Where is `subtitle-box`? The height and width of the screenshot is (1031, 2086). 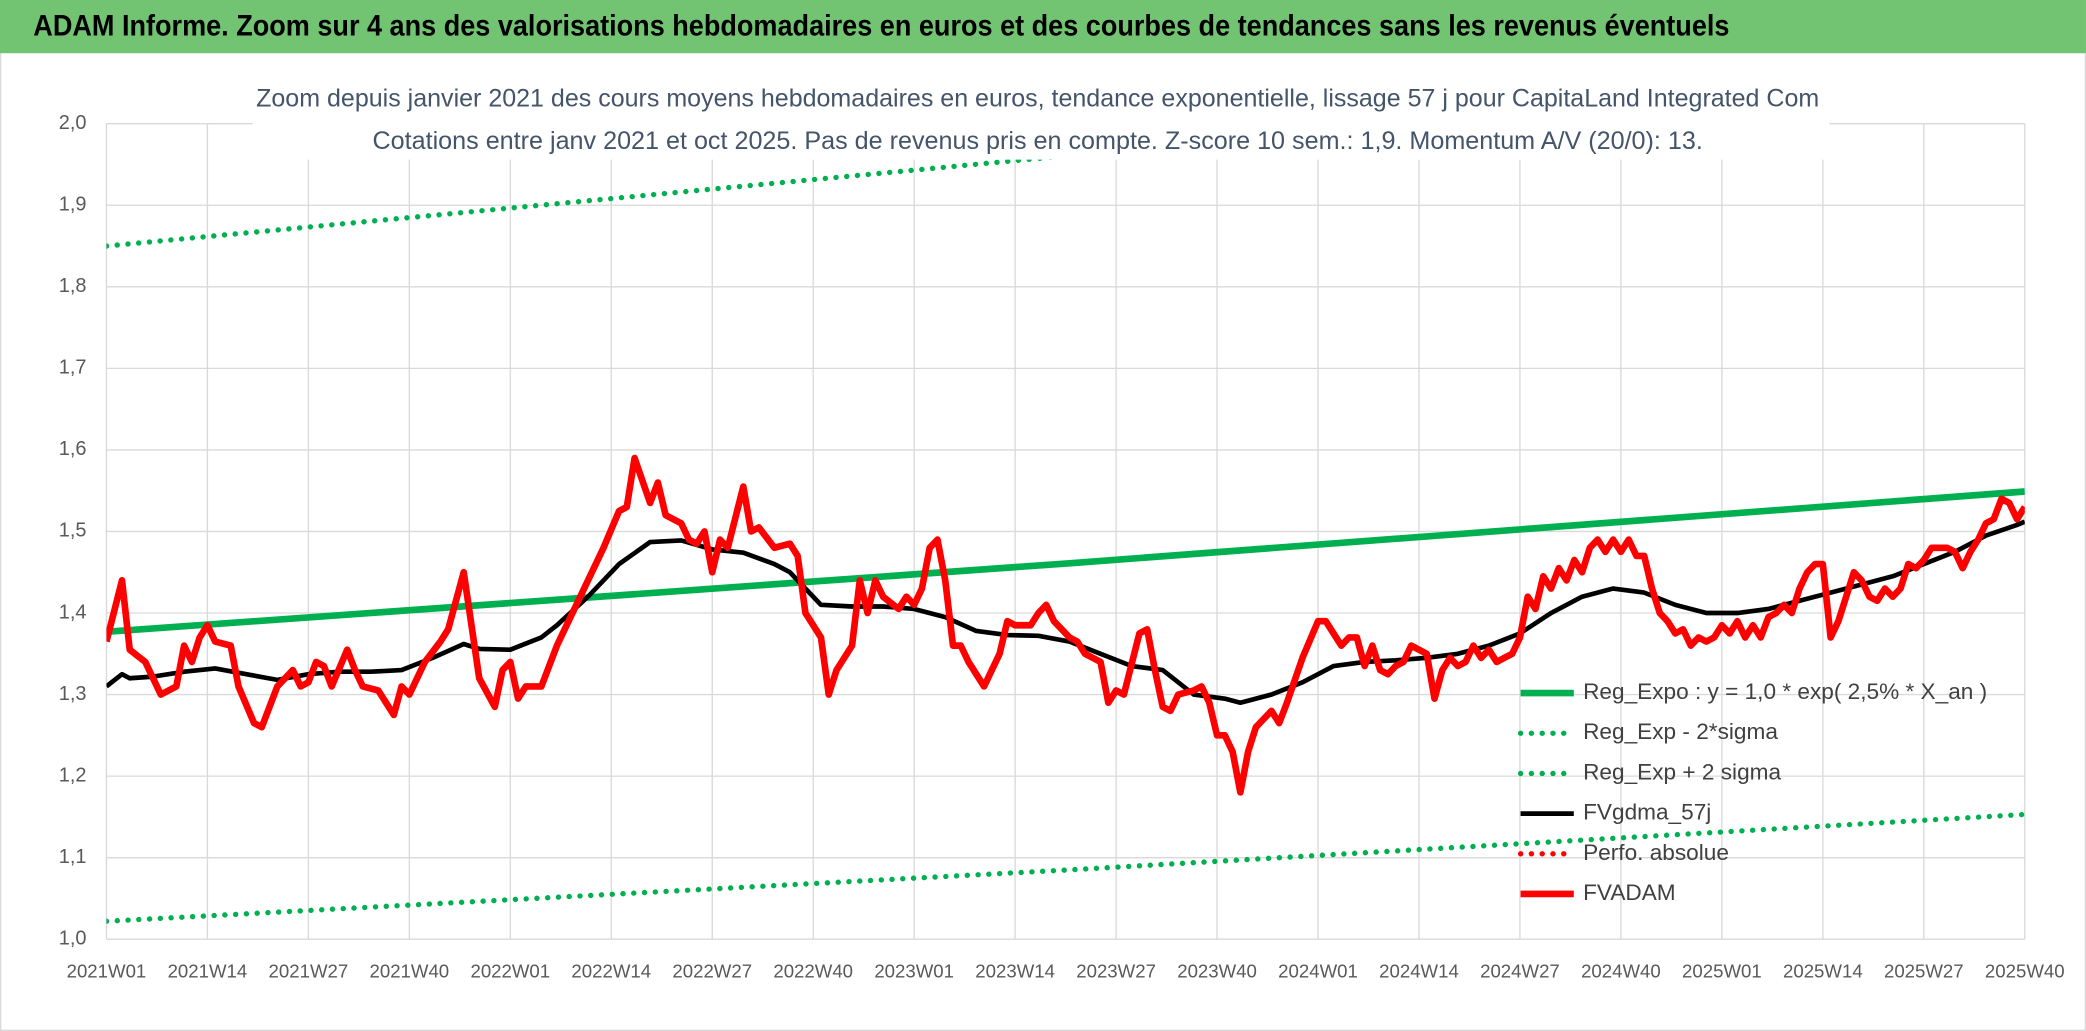
subtitle-box is located at coordinates (1041, 118).